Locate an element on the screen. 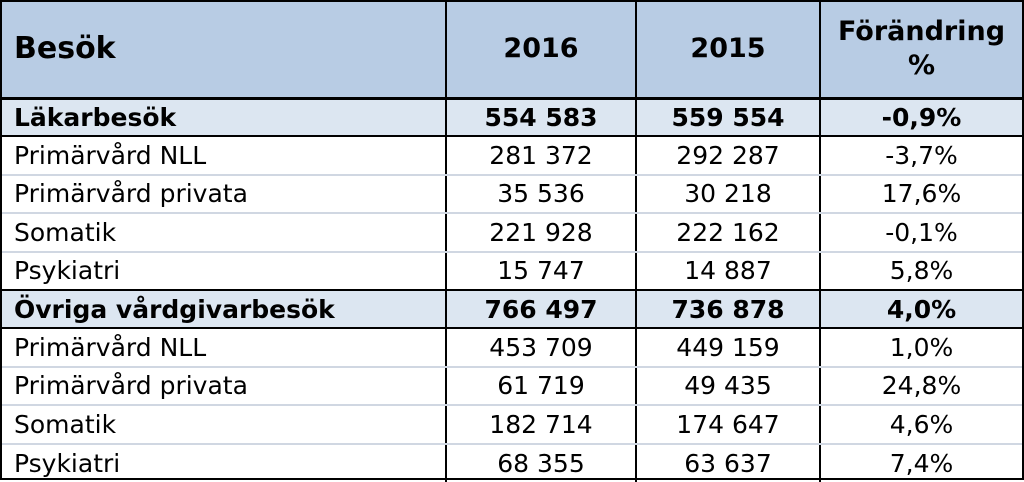  table-row-group: Läkarbesök 554 583 559 554 -0,9% is located at coordinates (512, 118).